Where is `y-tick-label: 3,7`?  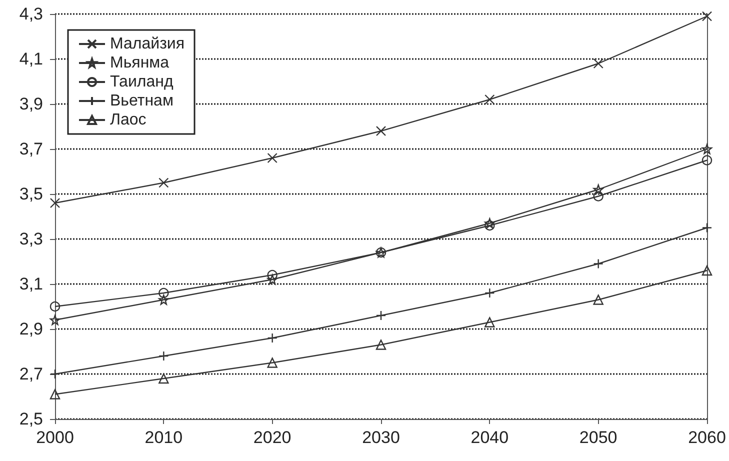
y-tick-label: 3,7 is located at coordinates (31, 149).